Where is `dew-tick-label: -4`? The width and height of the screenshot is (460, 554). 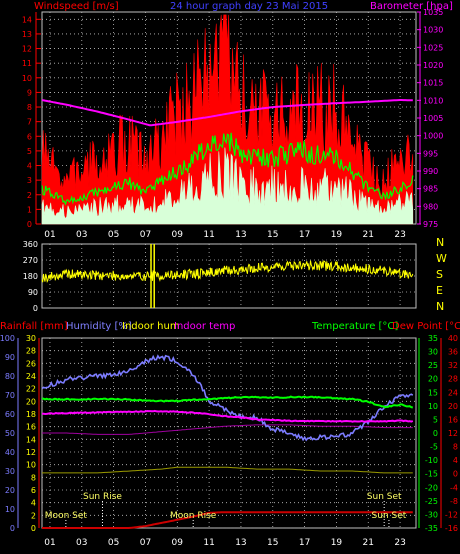
dew-tick-label: -4 is located at coordinates (454, 487).